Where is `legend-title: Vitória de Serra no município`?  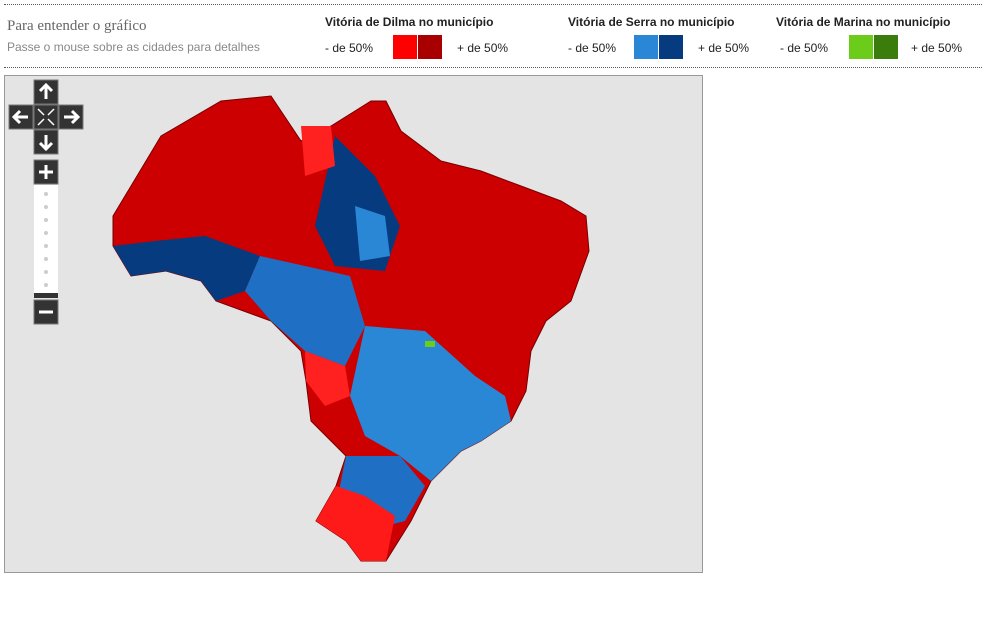
legend-title: Vitória de Serra no município is located at coordinates (651, 22).